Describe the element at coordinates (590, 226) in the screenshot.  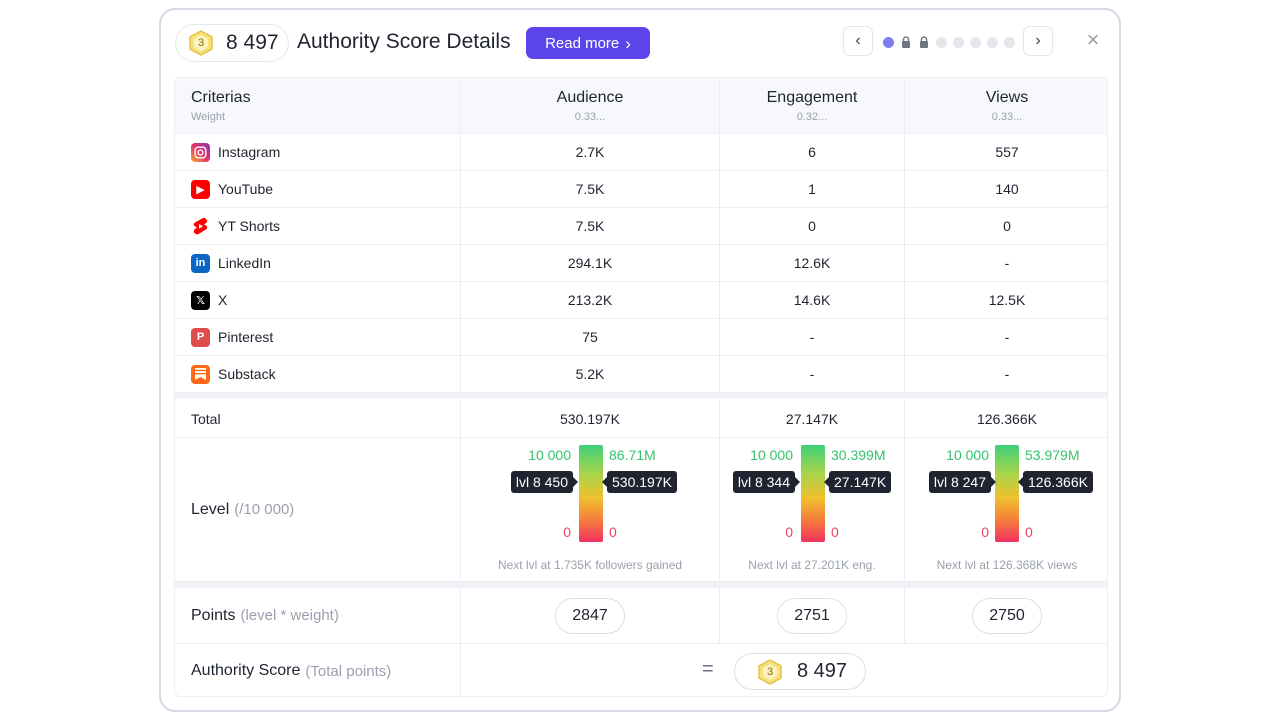
I see `cell: 7.5K` at that location.